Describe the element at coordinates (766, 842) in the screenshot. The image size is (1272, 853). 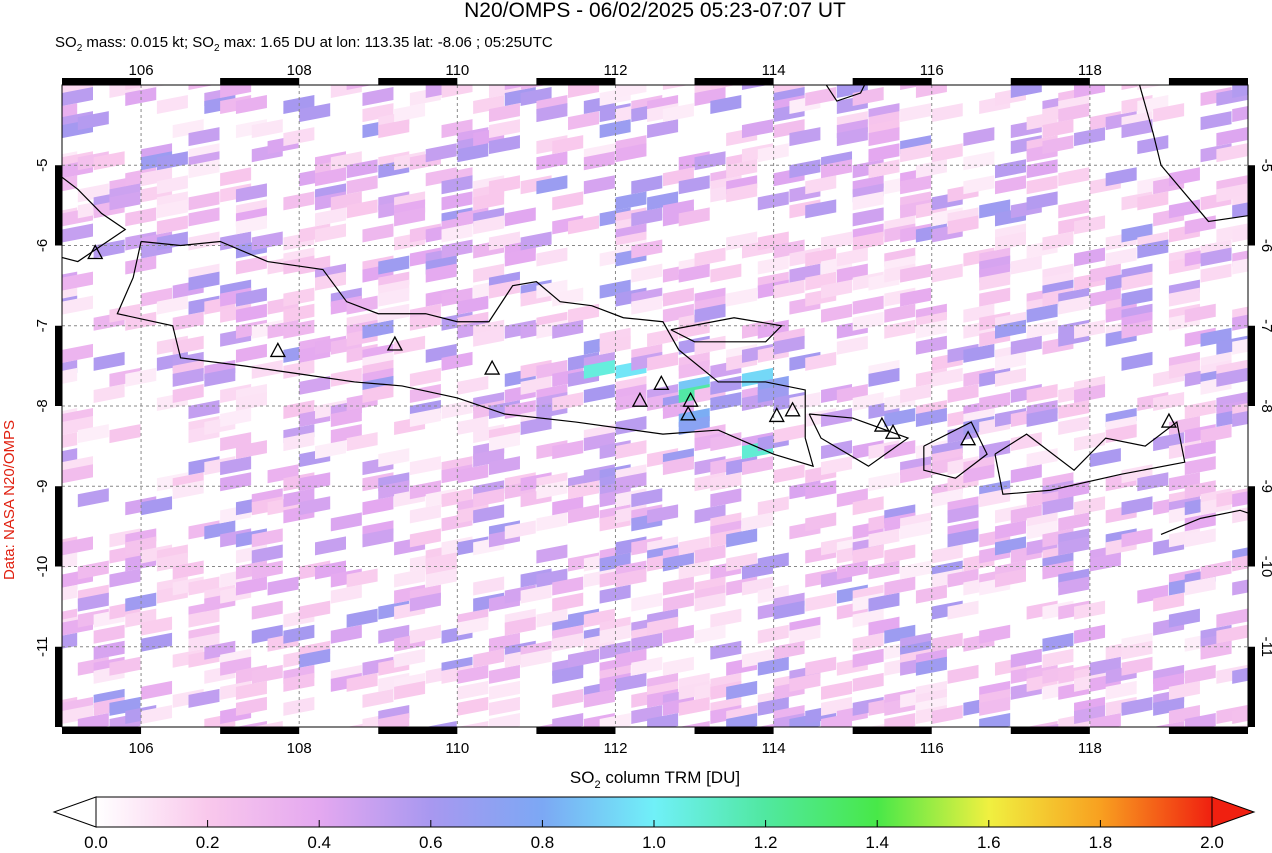
I see `colorbar-tick-label: 1.2` at that location.